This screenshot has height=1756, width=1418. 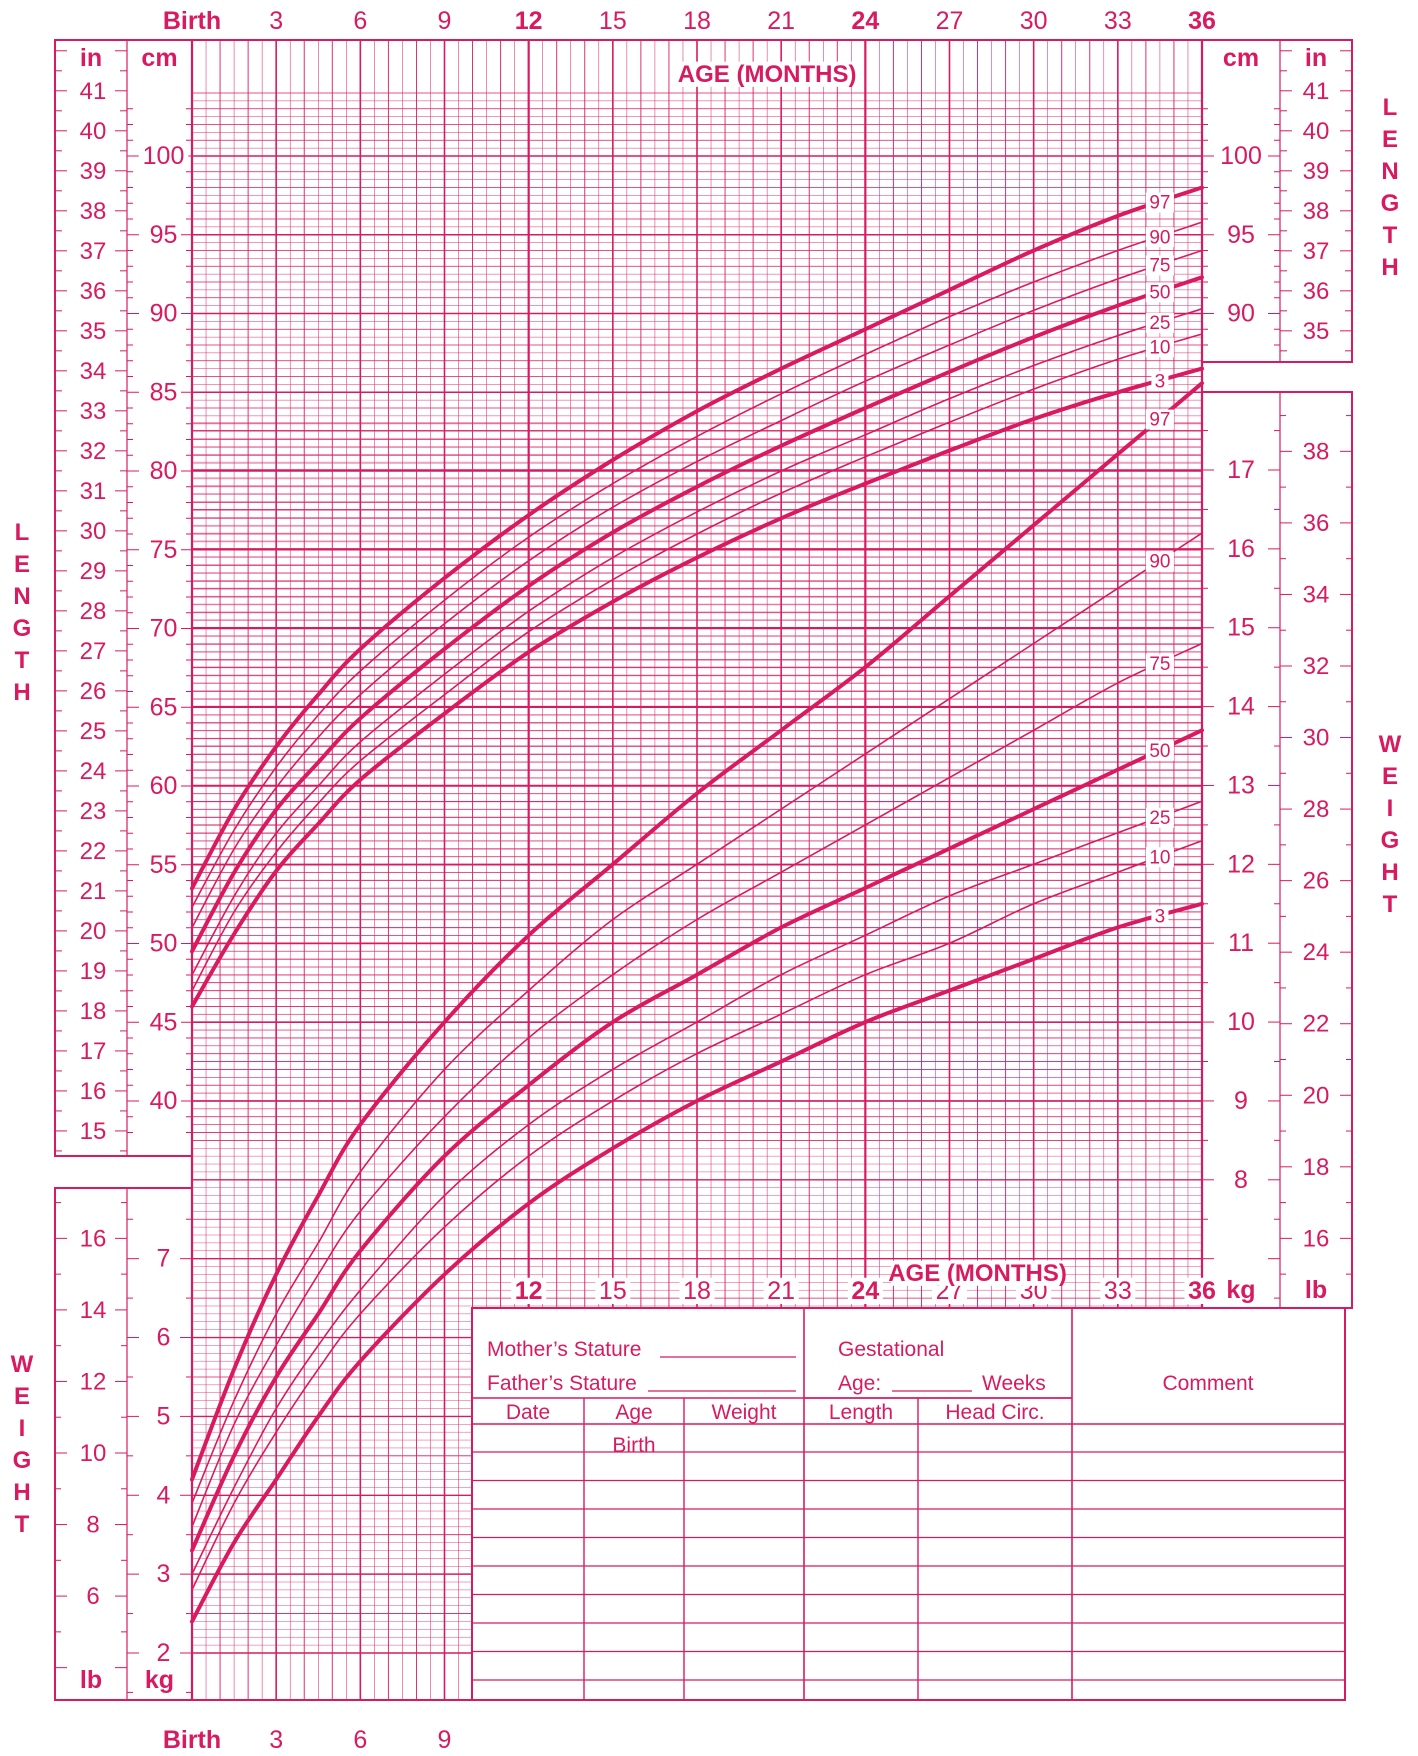 What do you see at coordinates (22, 1460) in the screenshot?
I see `weight-axis-title-letter: G` at bounding box center [22, 1460].